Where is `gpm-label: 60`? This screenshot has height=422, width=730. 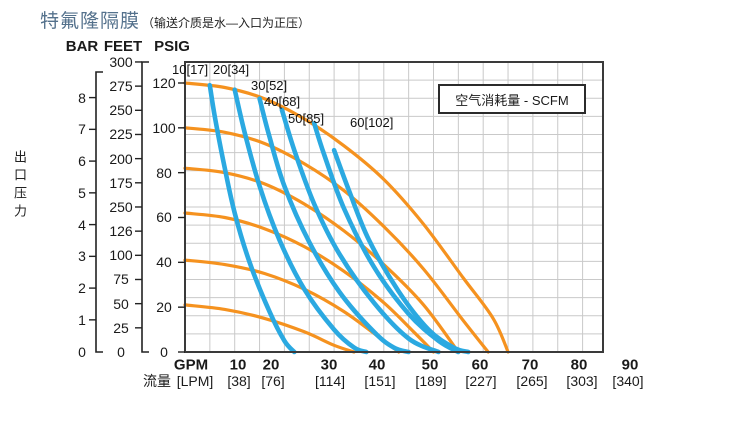 gpm-label: 60 is located at coordinates (480, 365).